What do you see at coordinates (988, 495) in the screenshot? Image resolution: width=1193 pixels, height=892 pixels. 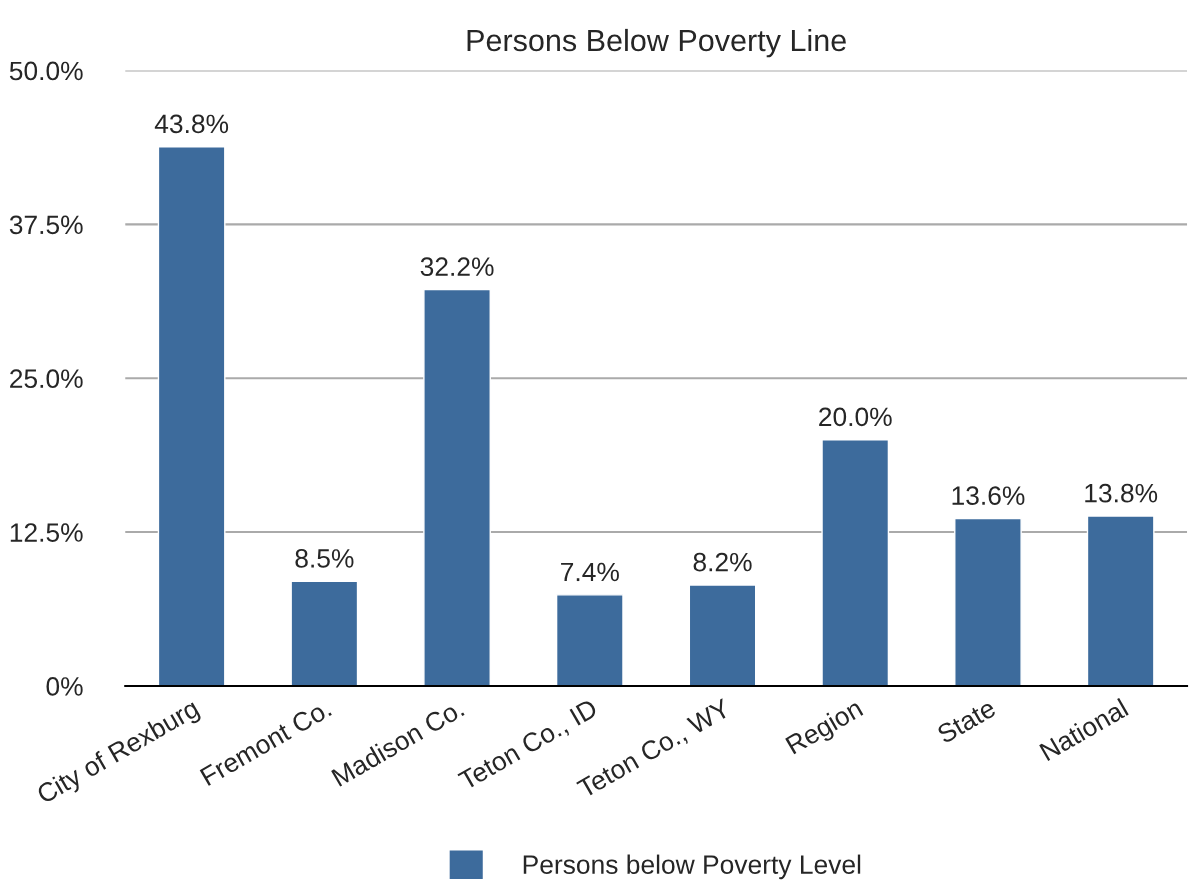 I see `data-label: 13.6%` at bounding box center [988, 495].